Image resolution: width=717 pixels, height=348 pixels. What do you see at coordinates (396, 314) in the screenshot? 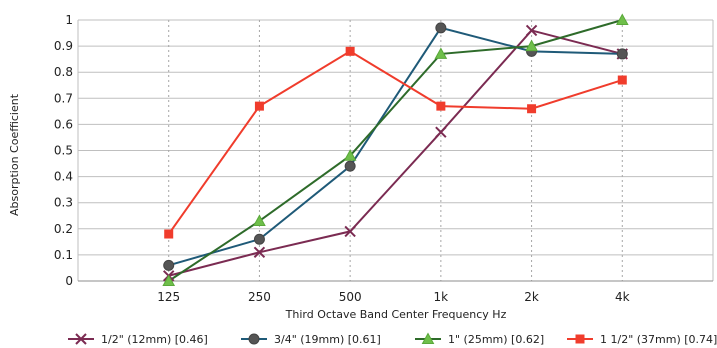
I see `x-axis-title: Third Octave Band Center Frequency Hz` at bounding box center [396, 314].